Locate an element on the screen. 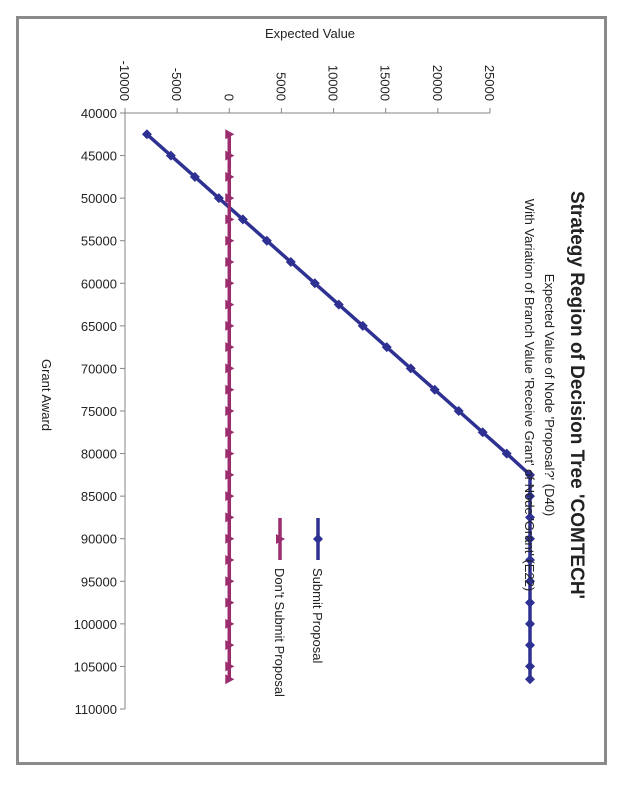  category-tick-label: 45000 is located at coordinates (99, 156).